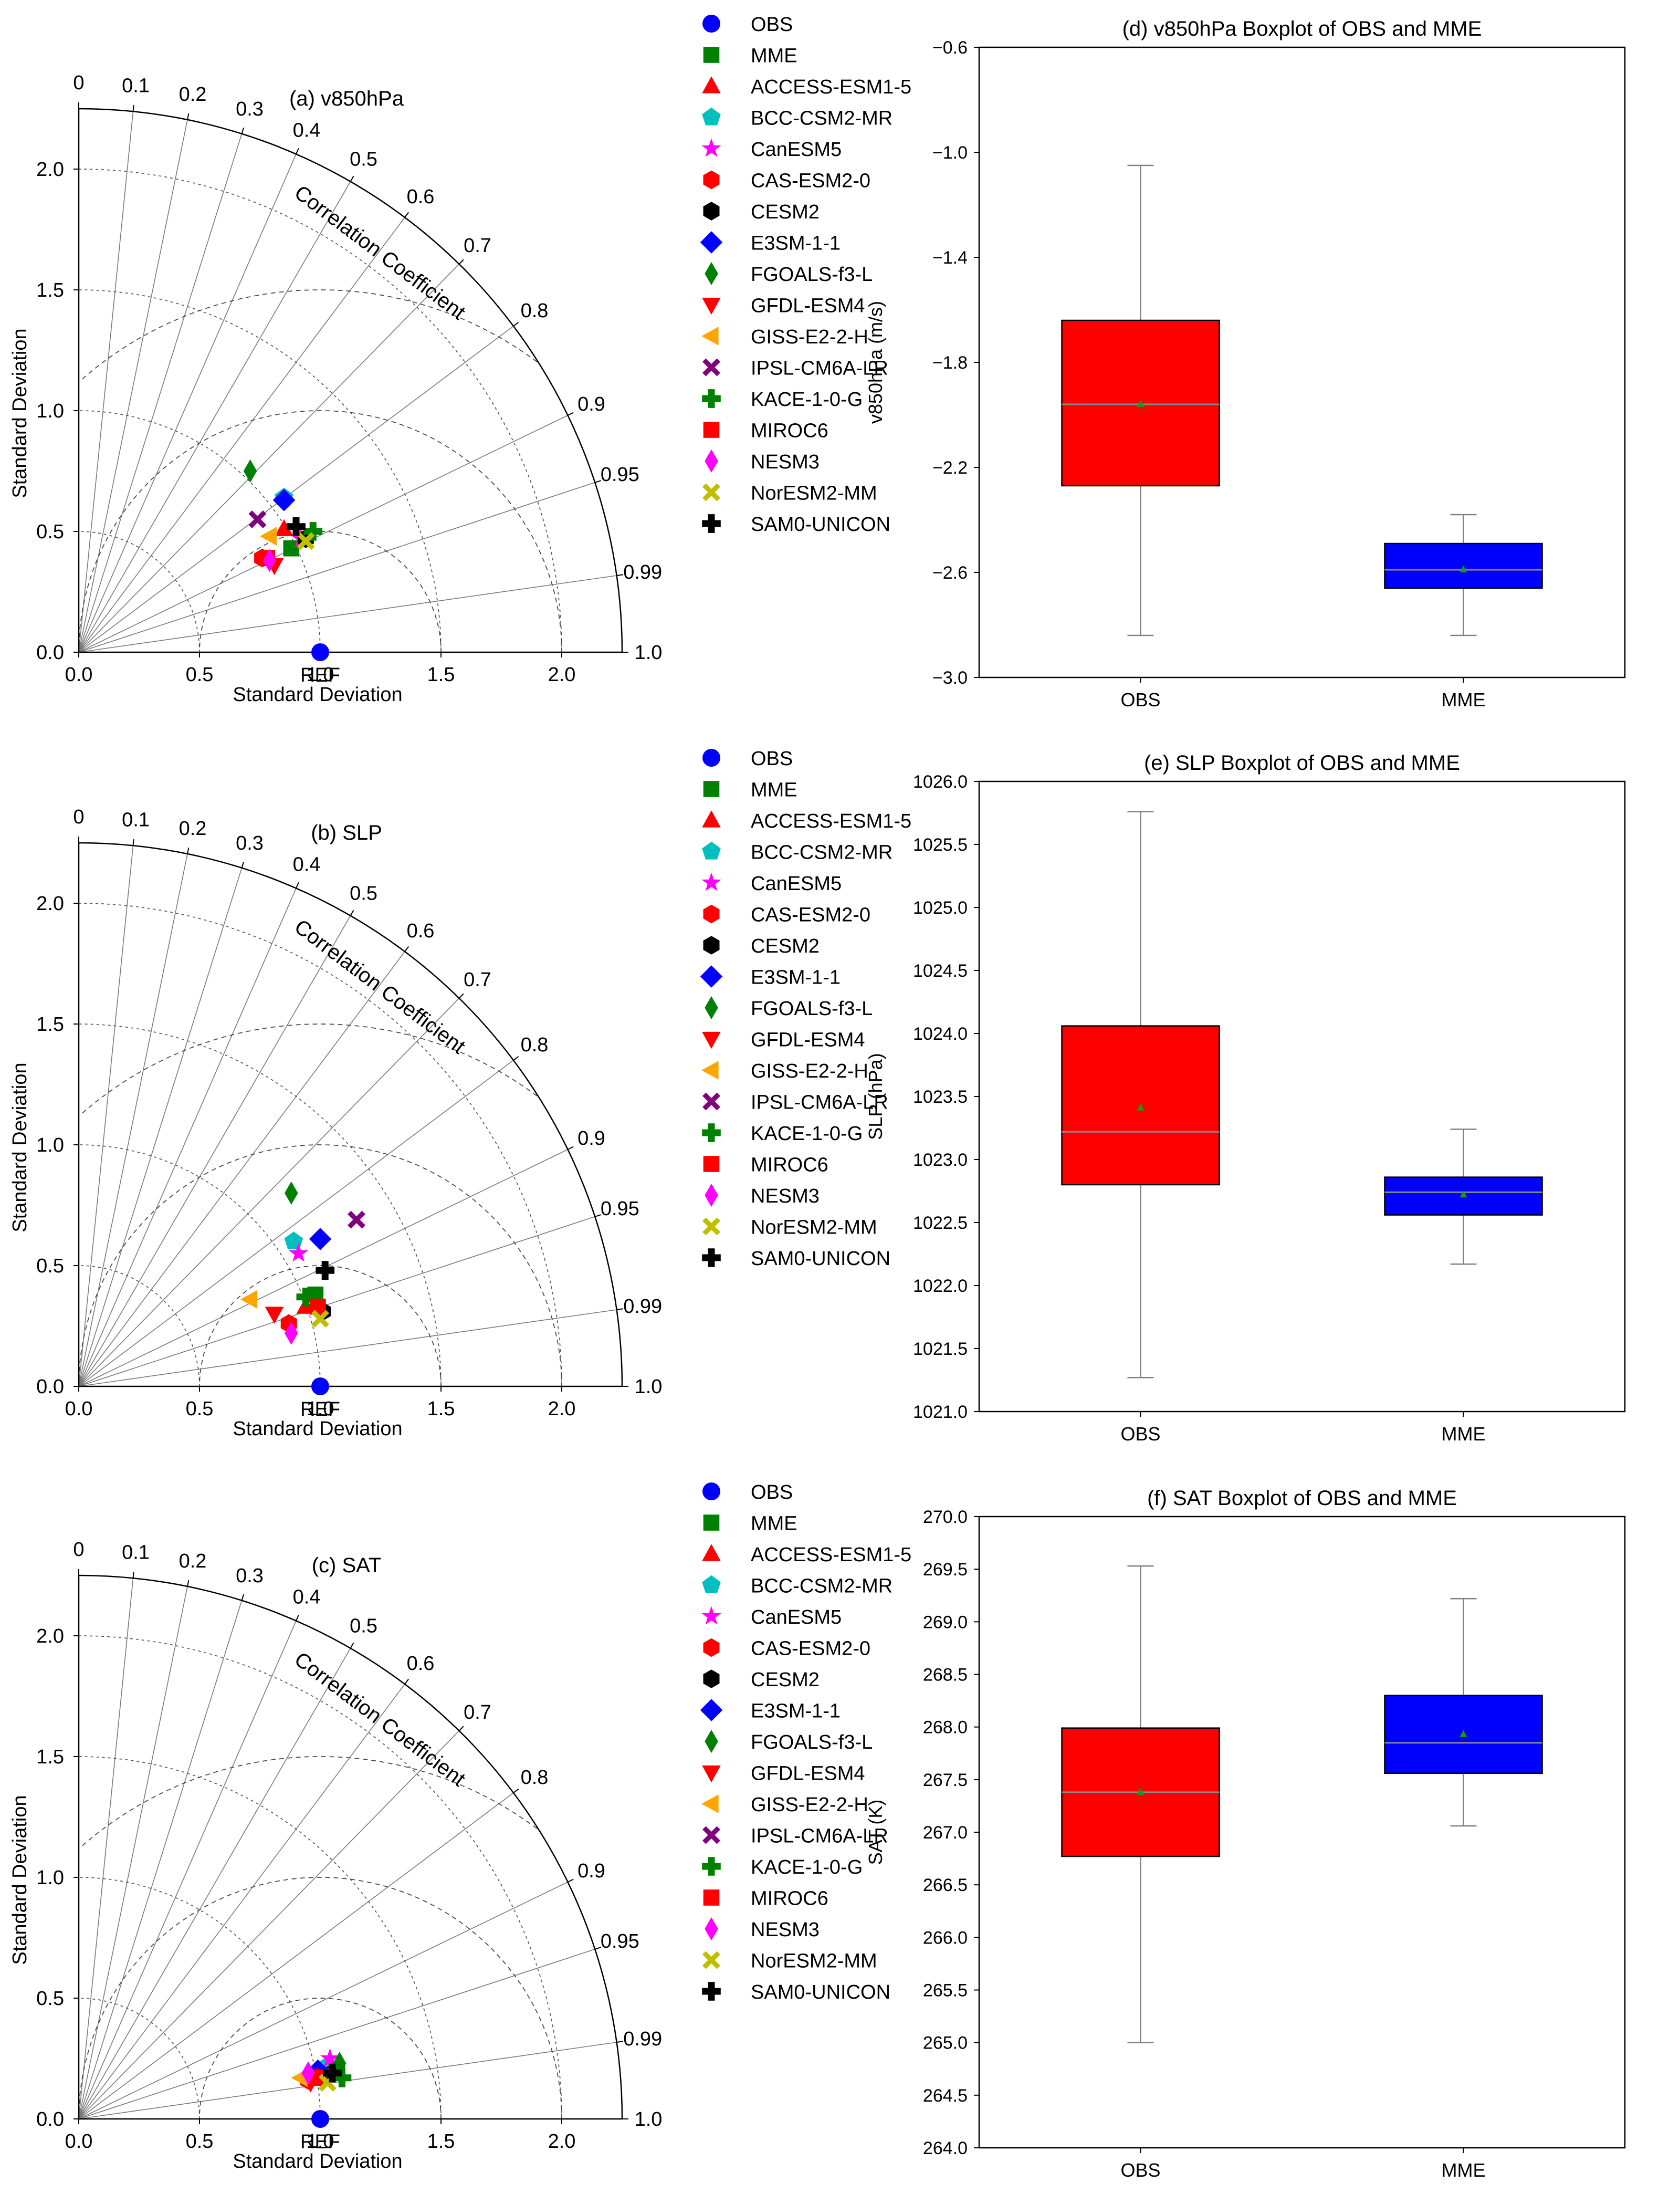 The image size is (1680, 2204). Describe the element at coordinates (945, 1833) in the screenshot. I see `y-tick-label: 267.0` at that location.